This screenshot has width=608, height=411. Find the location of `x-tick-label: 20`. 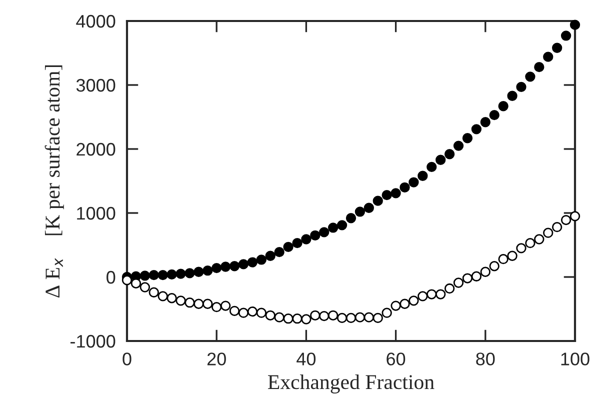

x-tick-label: 20 is located at coordinates (216, 359).